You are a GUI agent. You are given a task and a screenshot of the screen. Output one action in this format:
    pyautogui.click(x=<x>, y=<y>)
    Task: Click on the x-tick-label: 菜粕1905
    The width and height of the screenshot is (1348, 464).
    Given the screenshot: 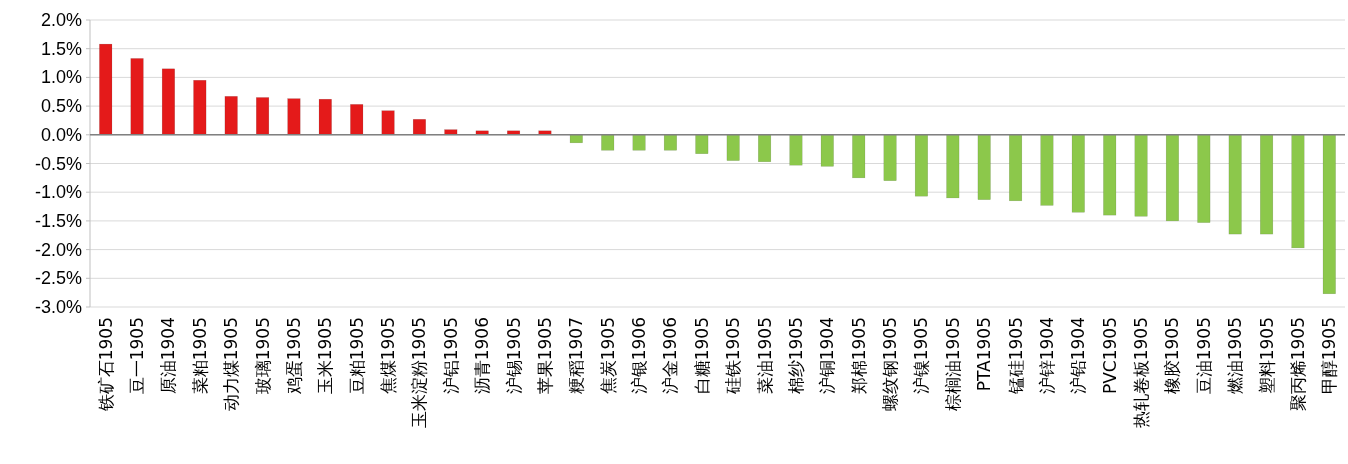 What is the action you would take?
    pyautogui.click(x=199, y=356)
    